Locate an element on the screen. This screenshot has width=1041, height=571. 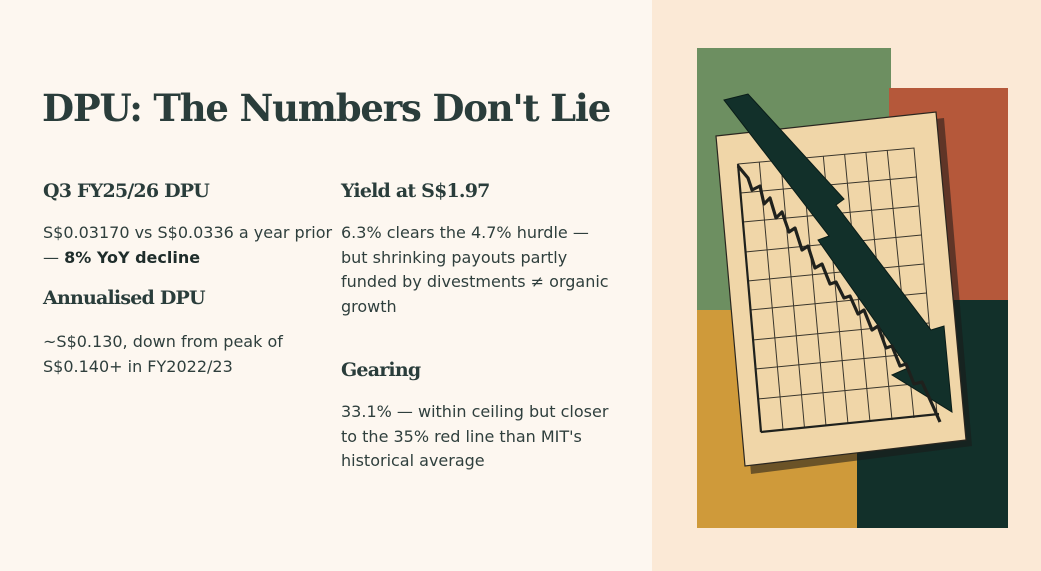
down-arrow is located at coordinates (838, 253).